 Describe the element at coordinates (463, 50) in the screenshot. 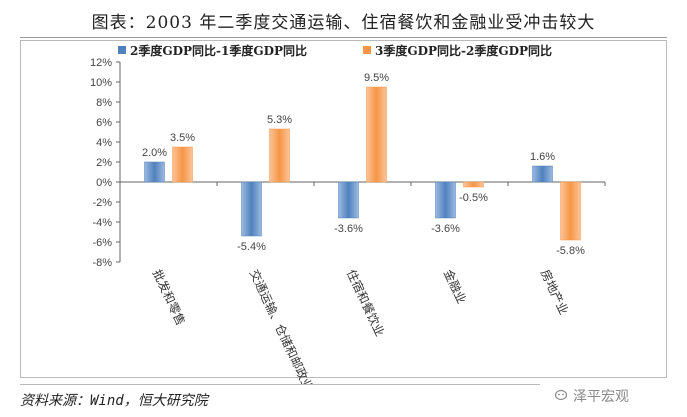

I see `legend-label: 3季度GDP同比-2季度GDP同比` at that location.